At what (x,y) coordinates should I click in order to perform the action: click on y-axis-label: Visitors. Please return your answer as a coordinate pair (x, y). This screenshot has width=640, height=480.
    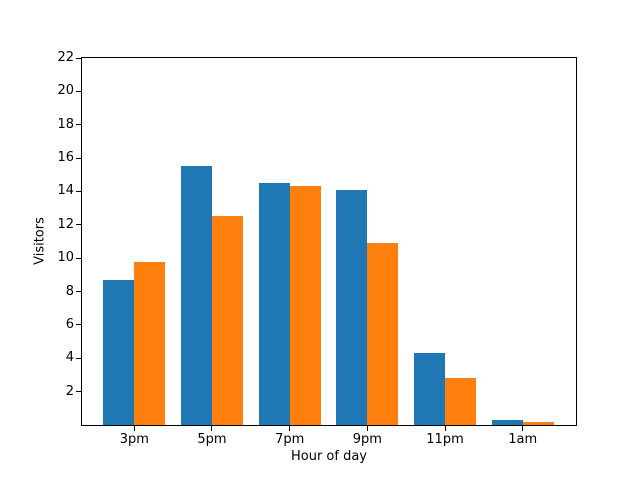
    Looking at the image, I should click on (40, 241).